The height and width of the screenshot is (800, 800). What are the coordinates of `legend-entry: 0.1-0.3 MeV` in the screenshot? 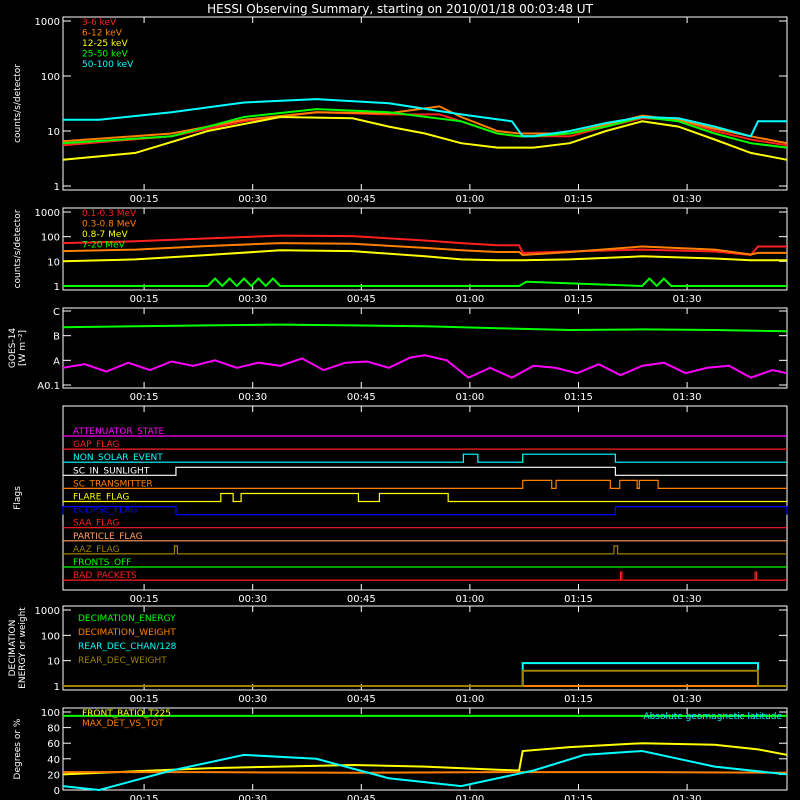 It's located at (109, 214).